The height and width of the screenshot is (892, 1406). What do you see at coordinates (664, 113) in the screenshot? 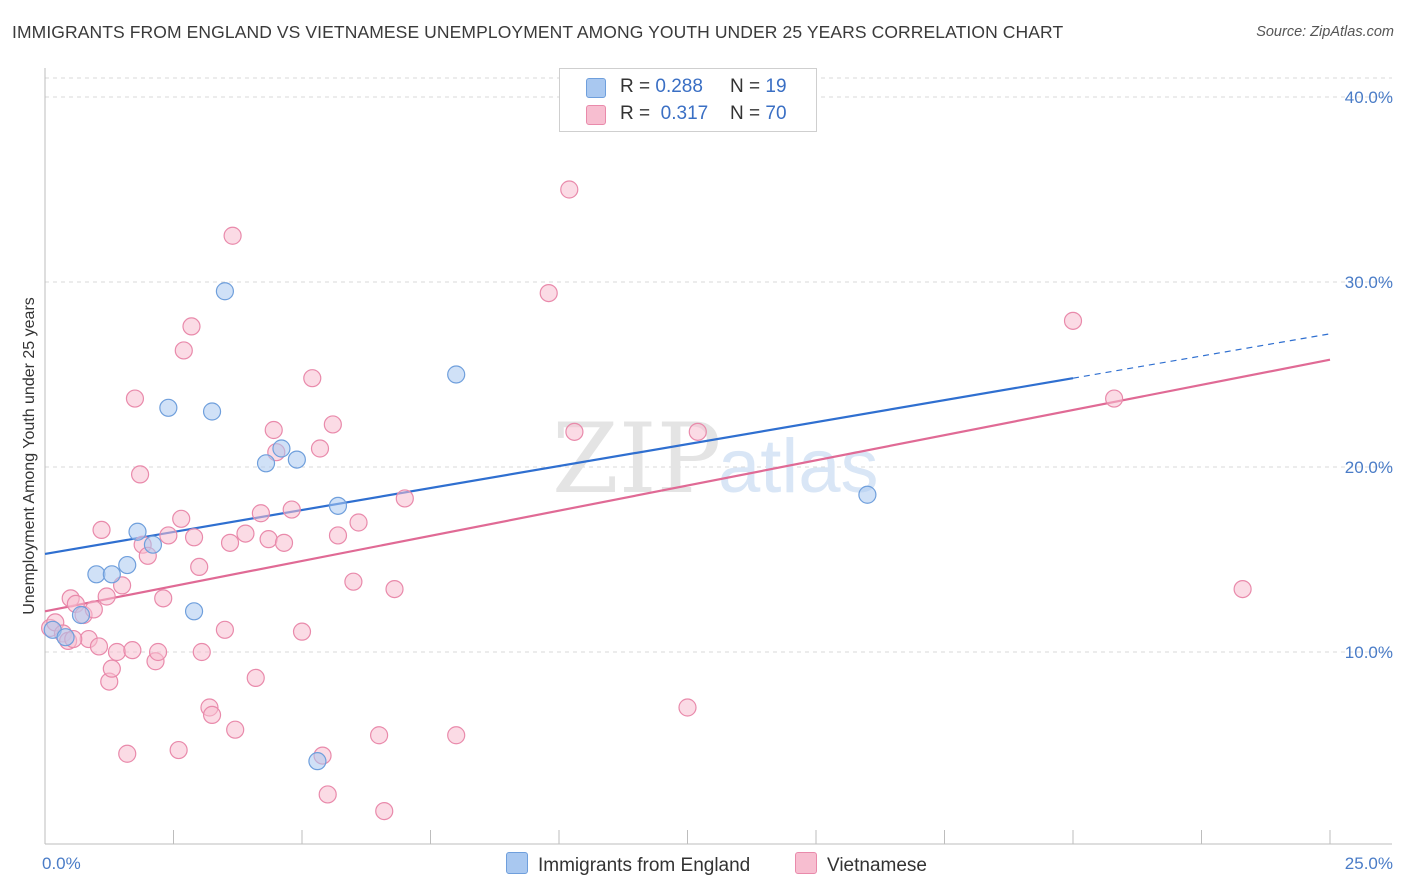
I see `legend-r-vietnamese: R = 0.317` at bounding box center [664, 113].